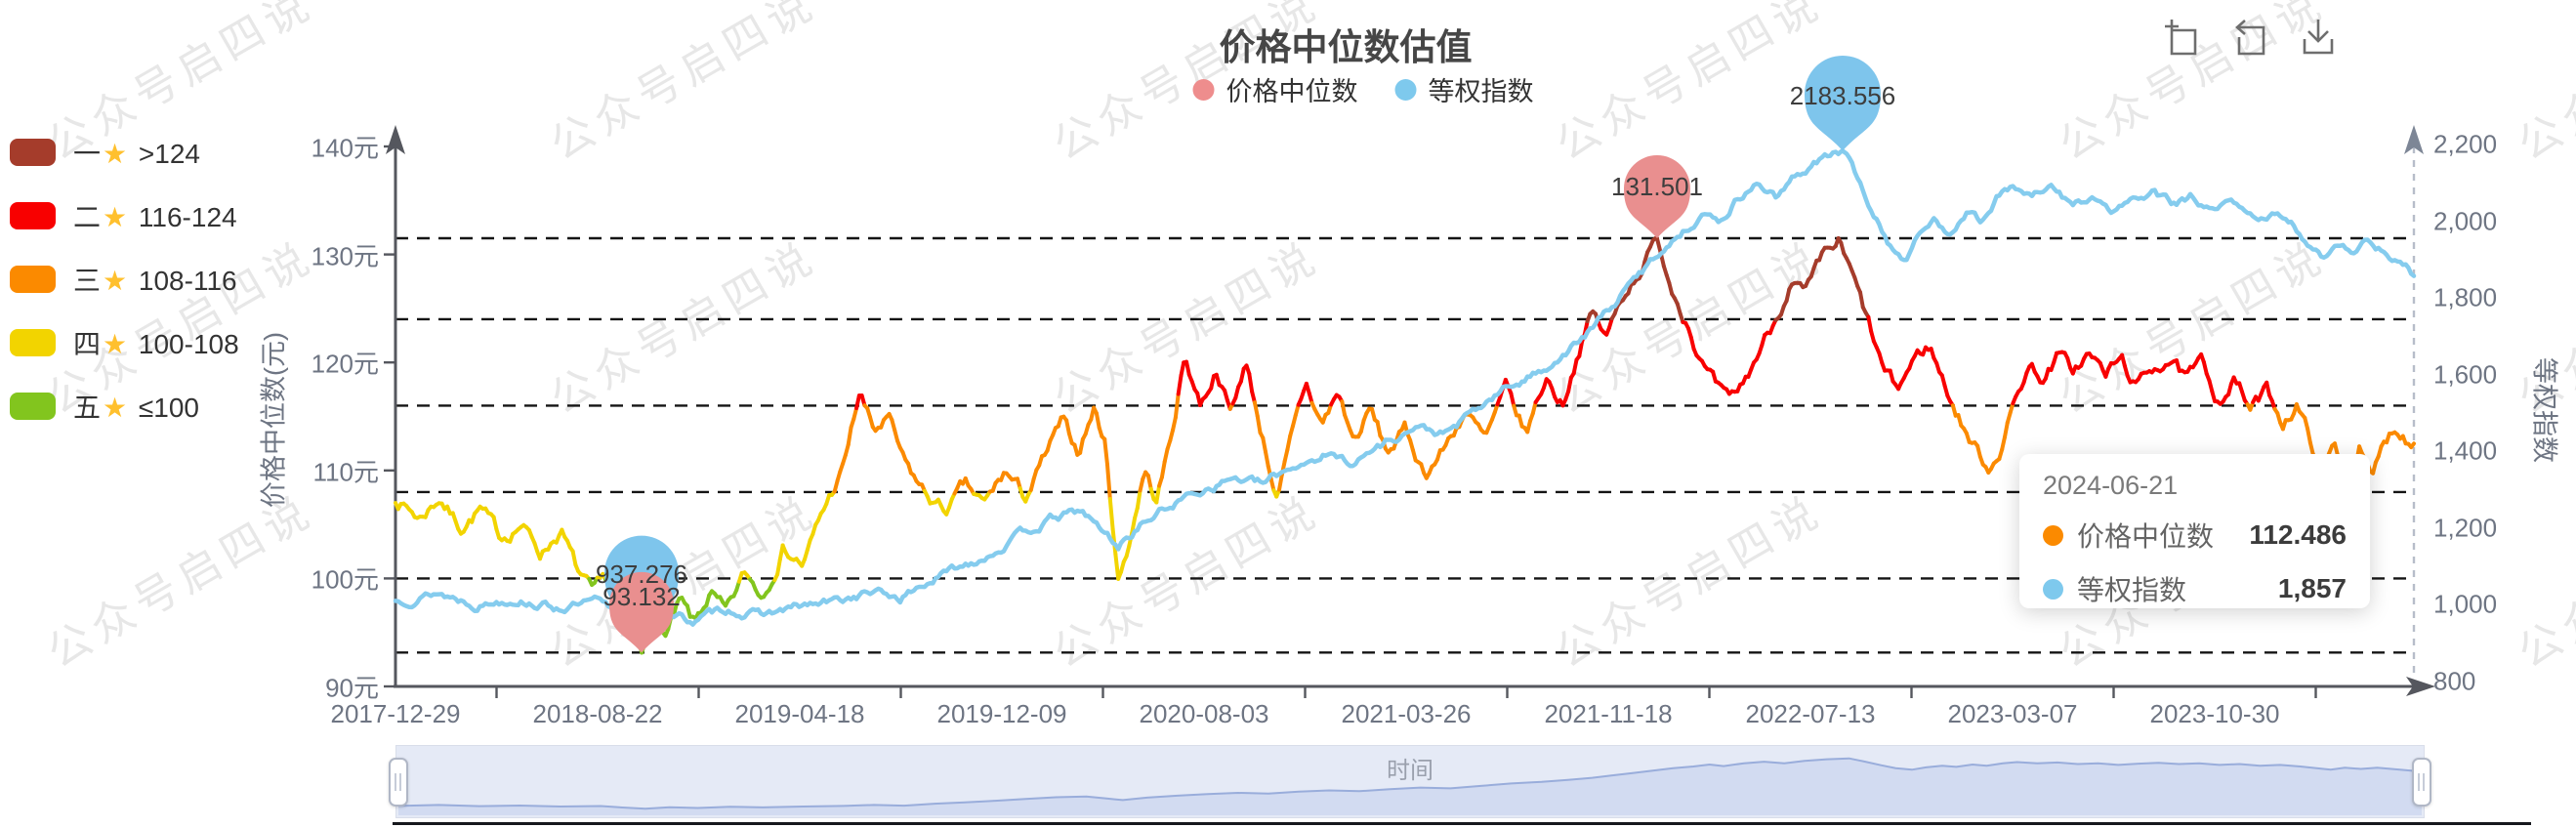 This screenshot has width=2576, height=828. I want to click on x-axis-tick-label: 2019-04-18, so click(799, 714).